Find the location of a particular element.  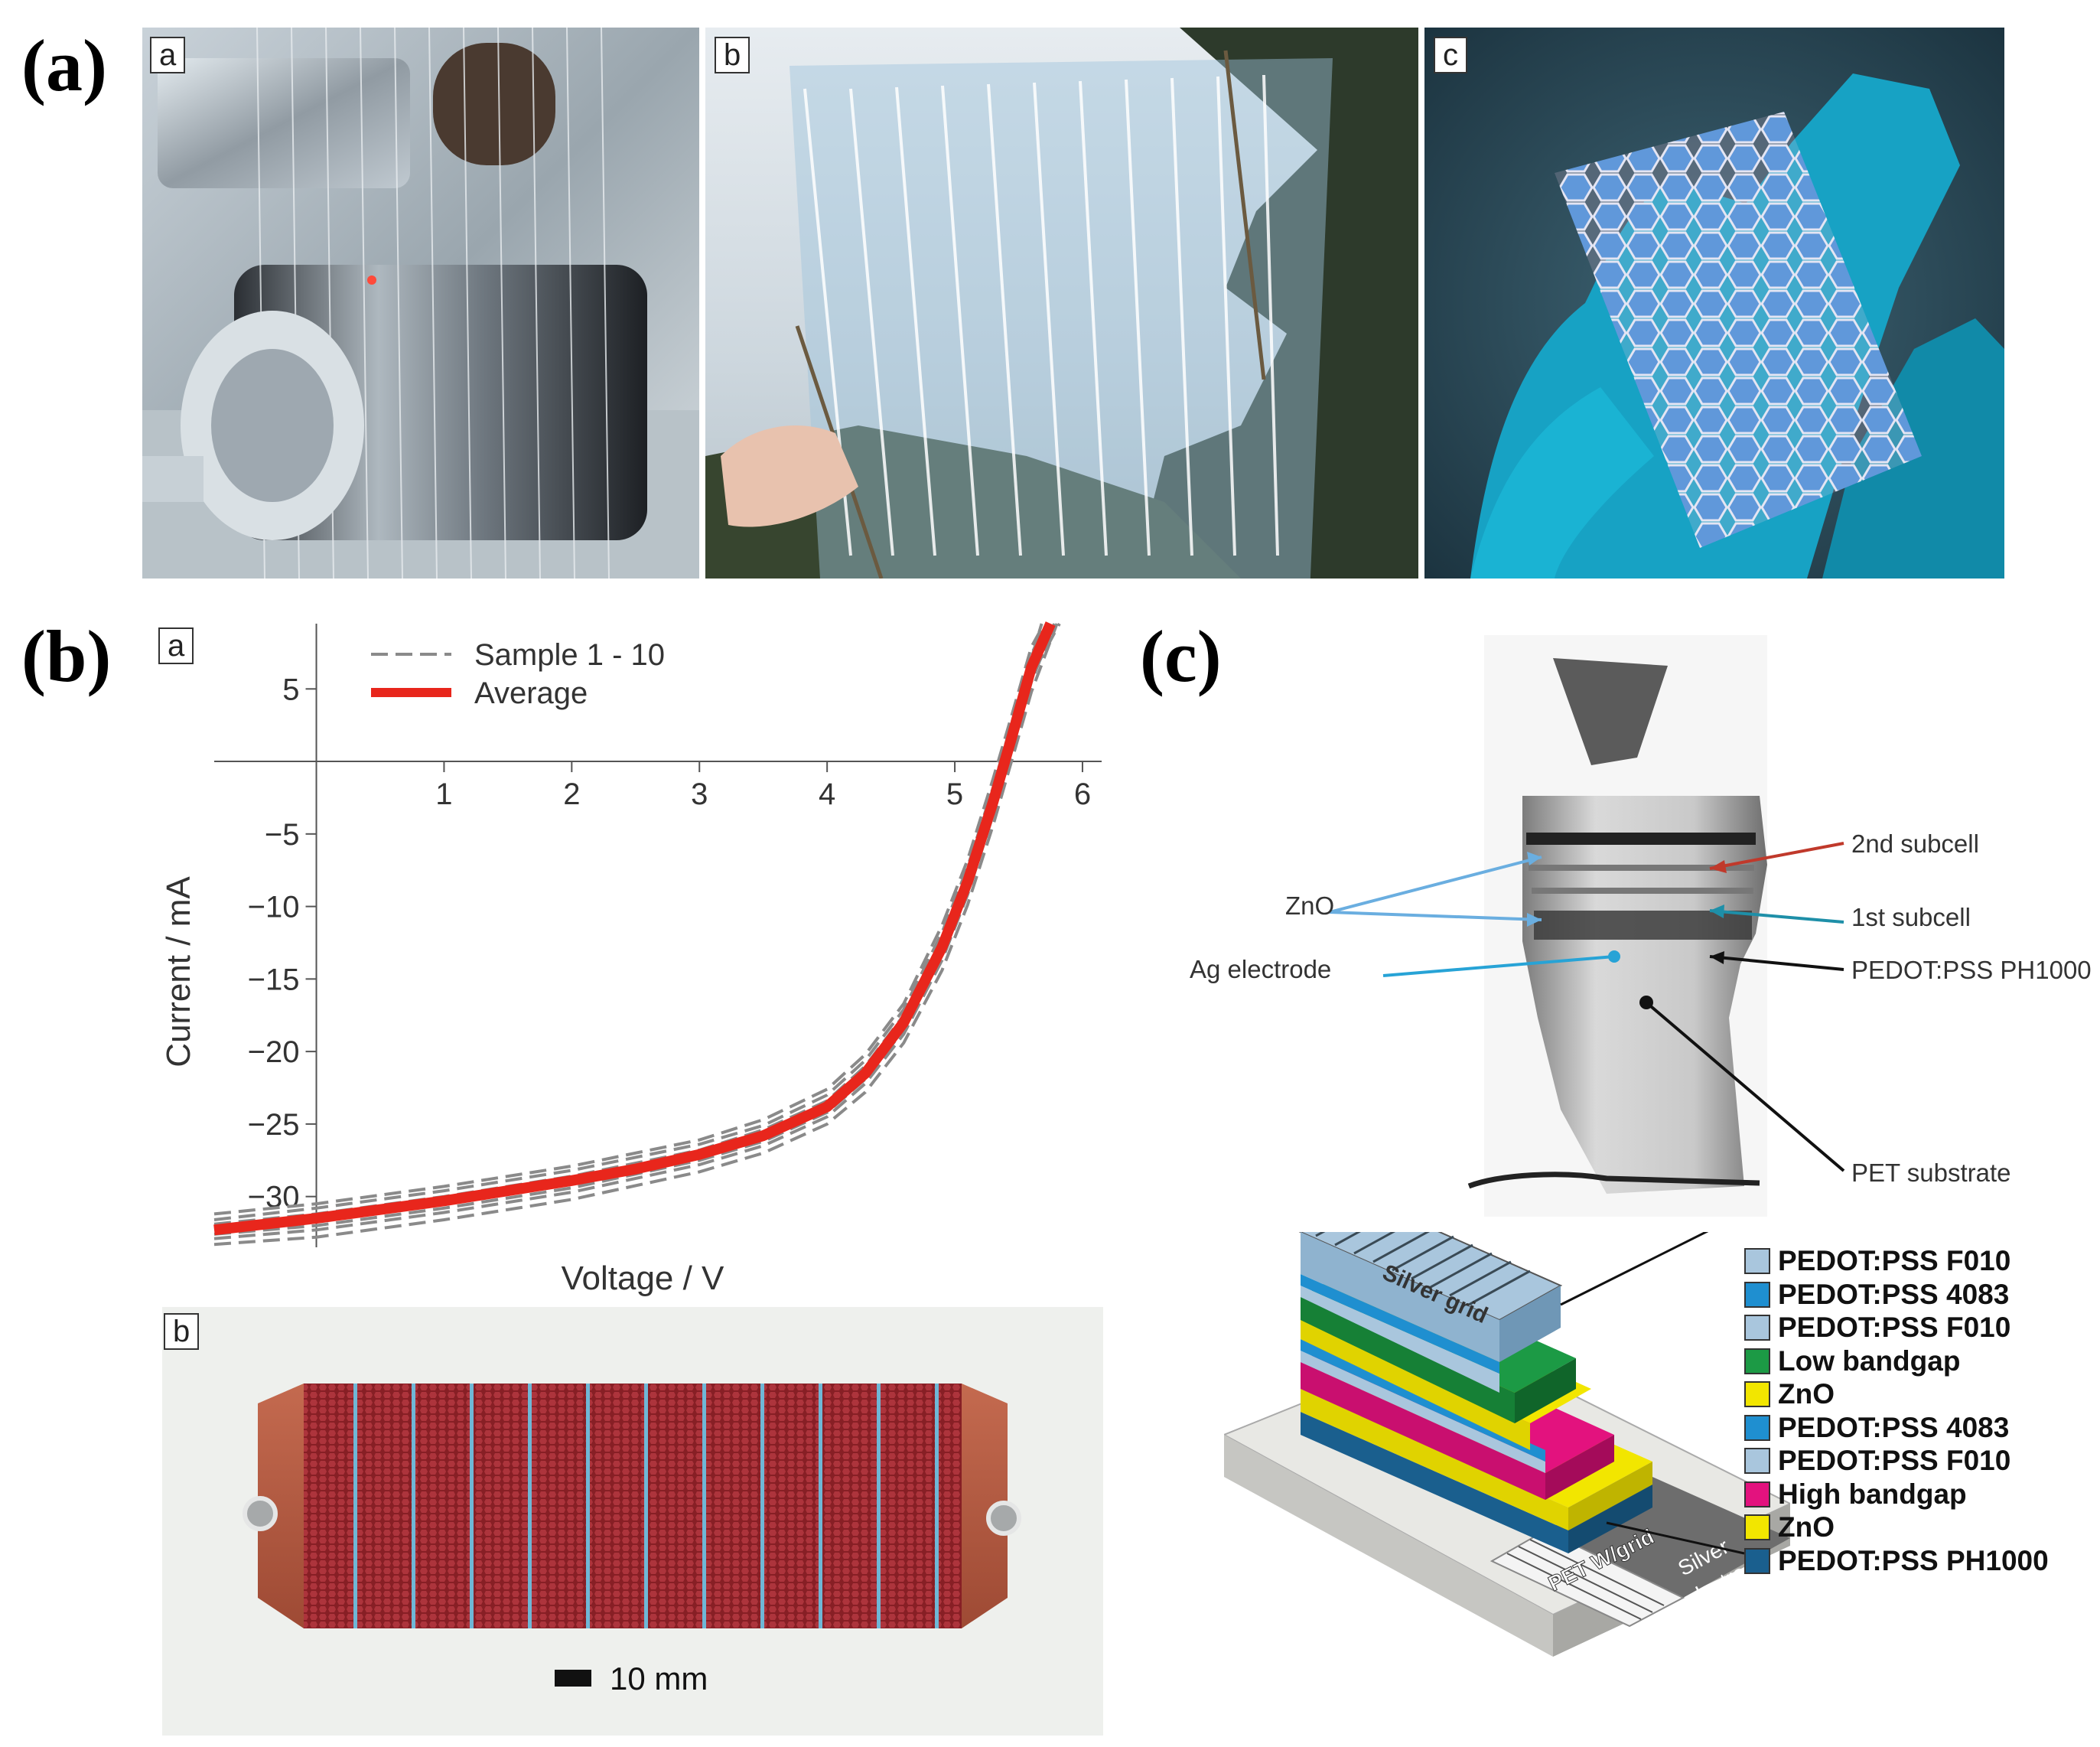

legend-layer-item: High bandgap is located at coordinates (1855, 1494).